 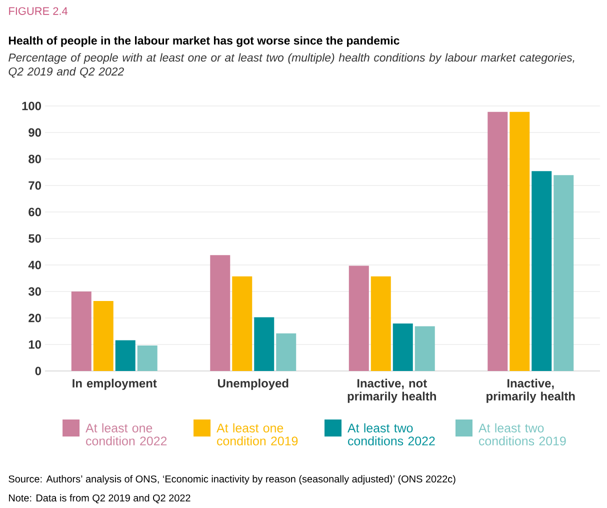 What do you see at coordinates (34, 185) in the screenshot?
I see `y-tick-label: 70` at bounding box center [34, 185].